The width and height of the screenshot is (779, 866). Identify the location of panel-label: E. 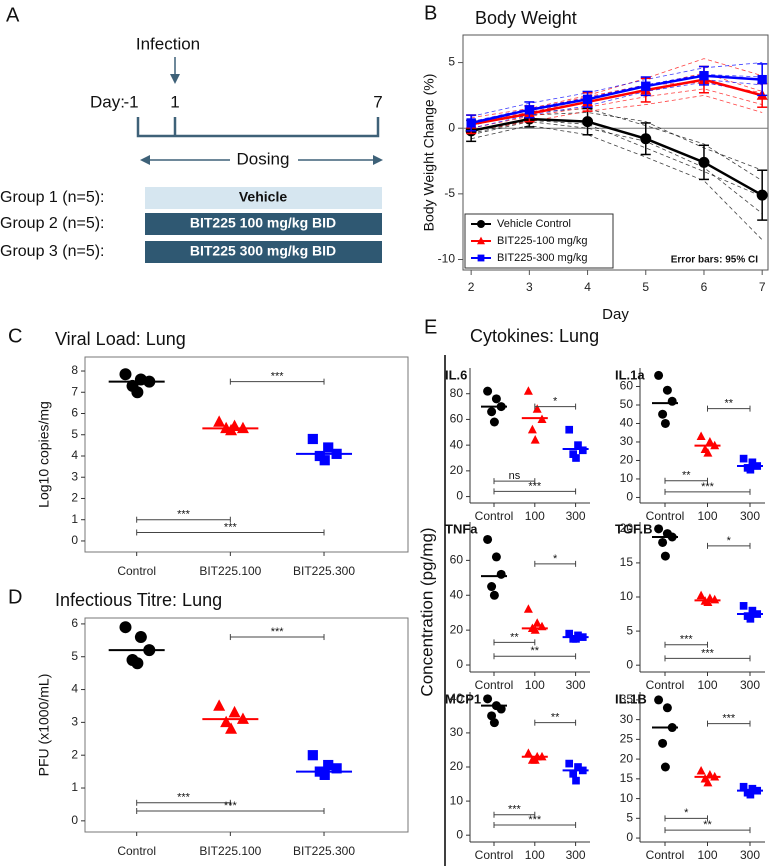
(430, 327).